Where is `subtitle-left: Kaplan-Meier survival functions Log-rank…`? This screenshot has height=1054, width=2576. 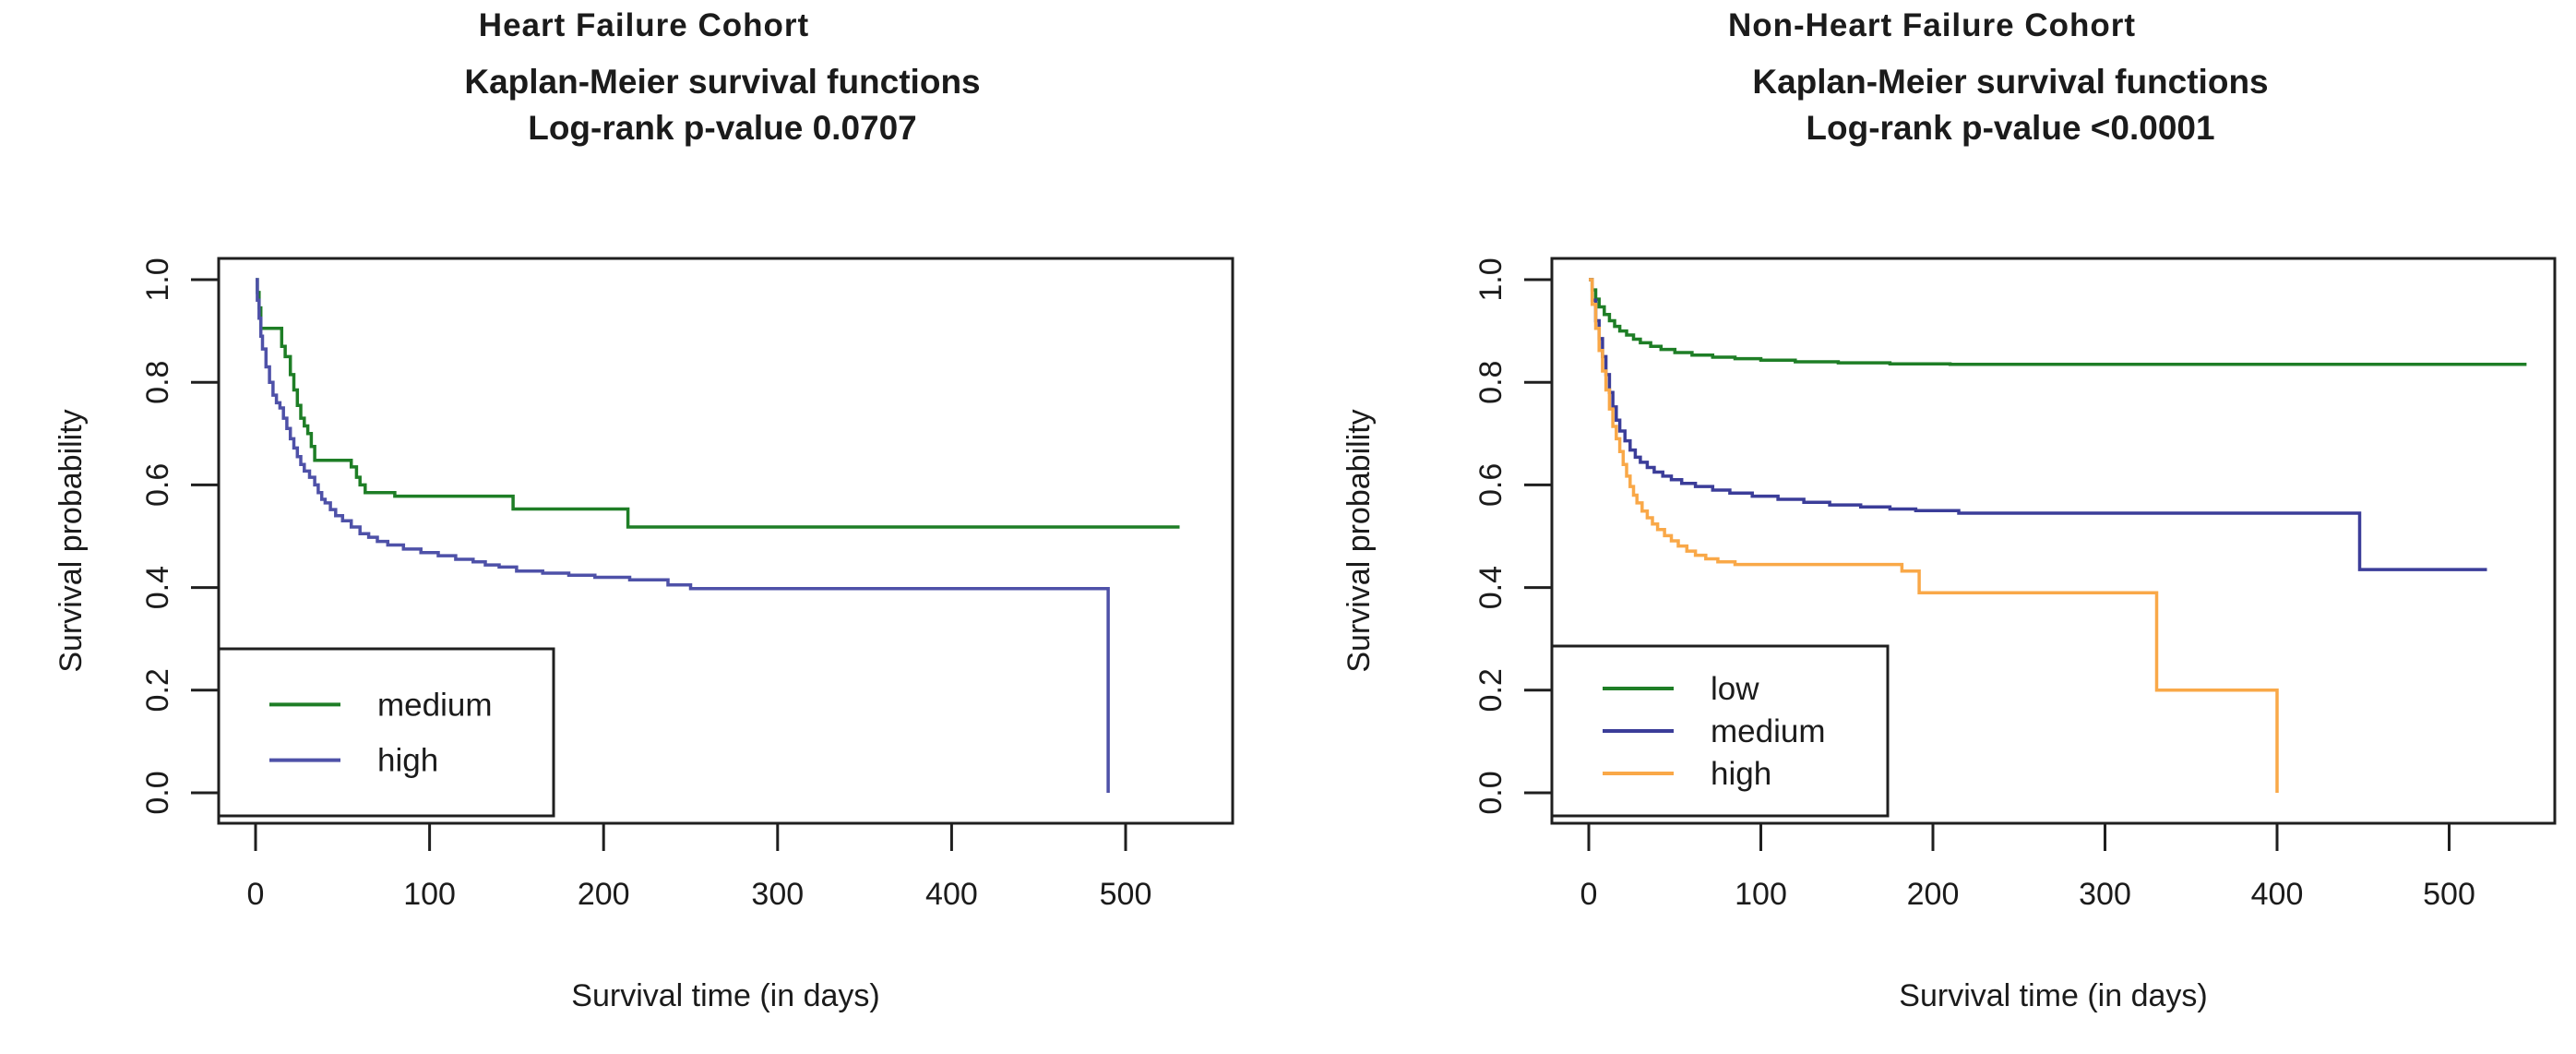 subtitle-left: Kaplan-Meier survival functions Log-rank… is located at coordinates (722, 105).